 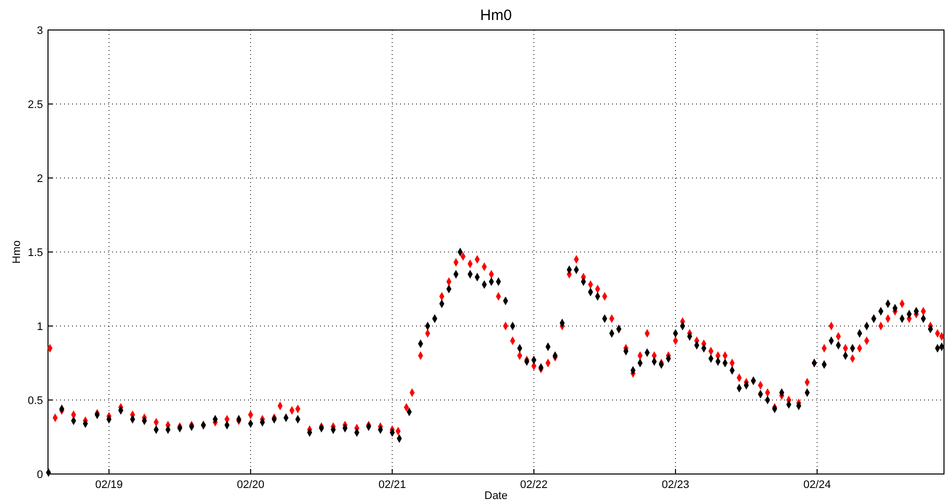 What do you see at coordinates (39, 475) in the screenshot?
I see `y-tick-label: 0` at bounding box center [39, 475].